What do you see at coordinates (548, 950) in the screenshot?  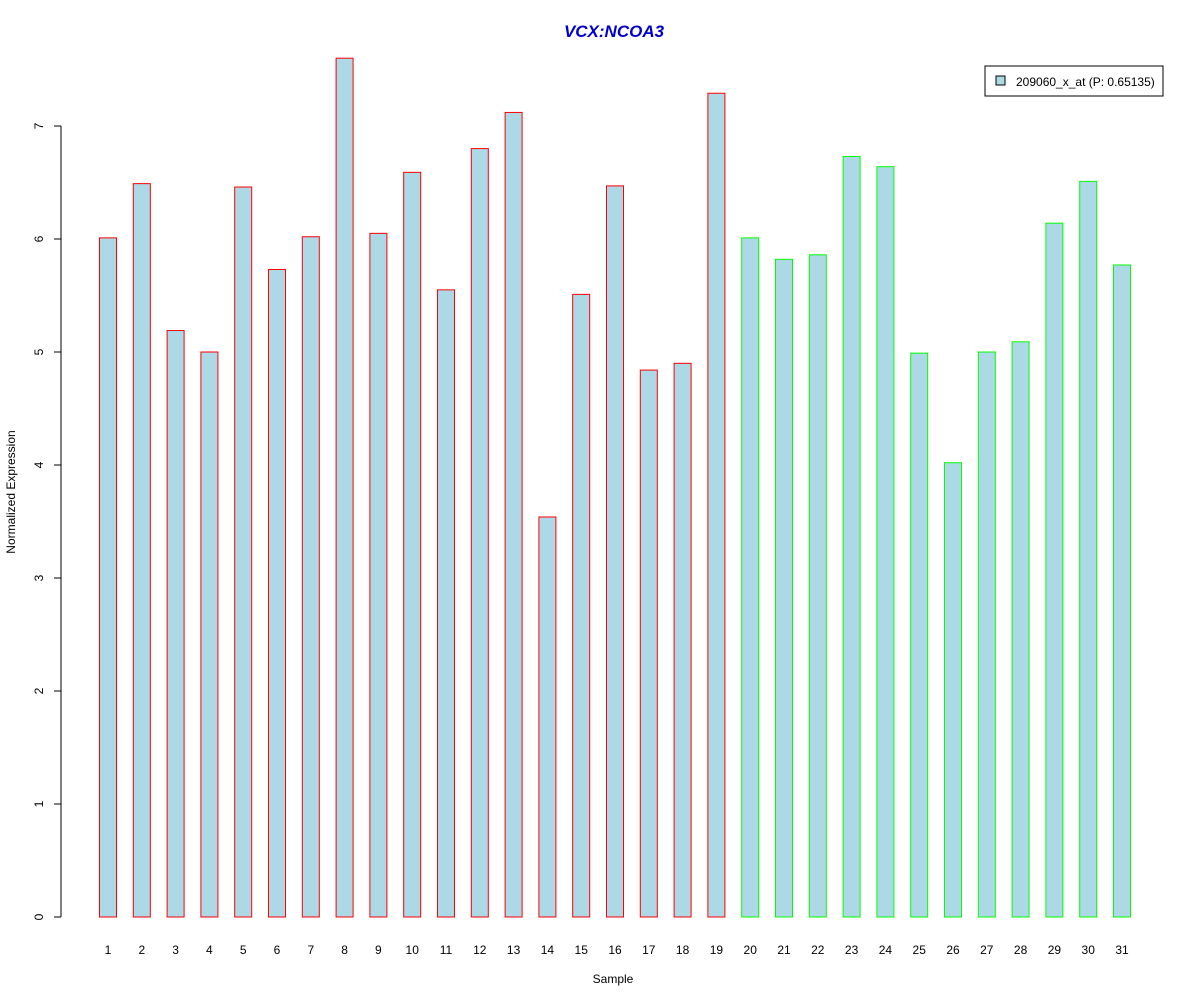 I see `x-tick-label: 14` at bounding box center [548, 950].